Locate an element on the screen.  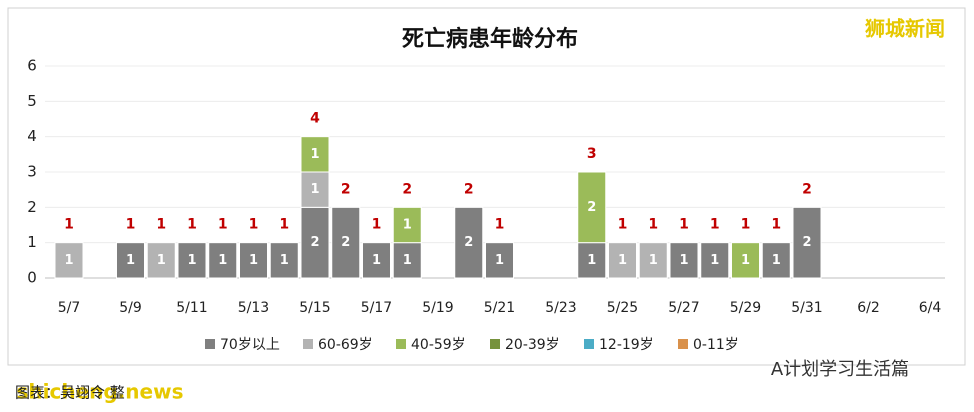
credit: 图表：吴翊令 整 is located at coordinates (70, 393).